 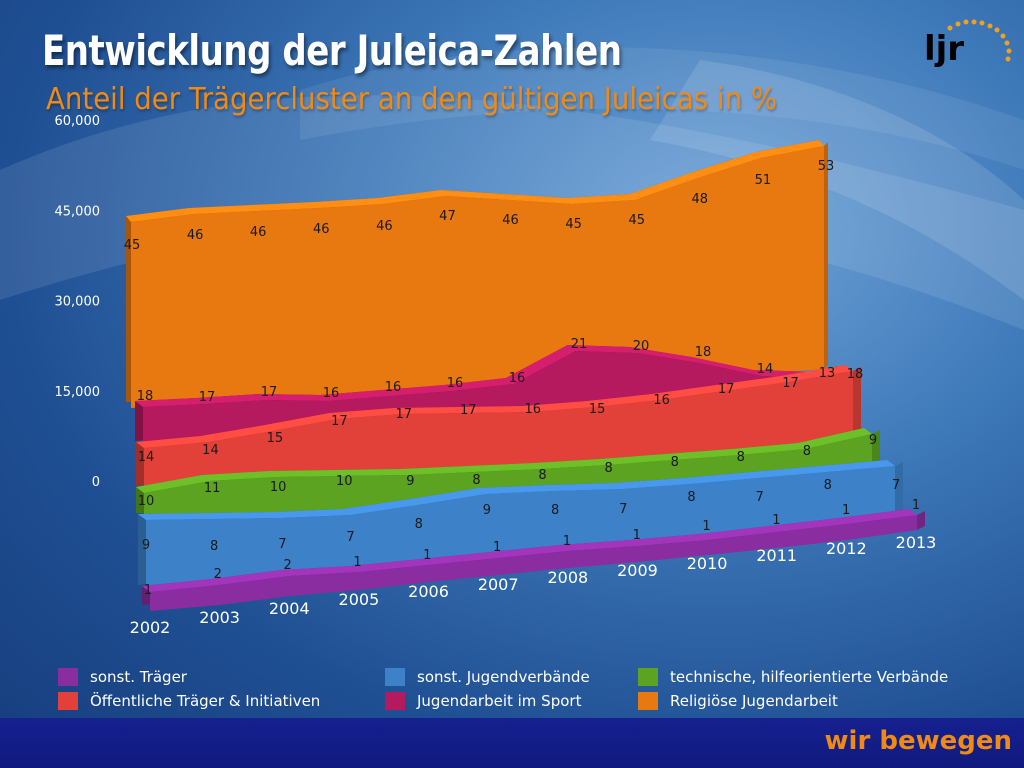 What do you see at coordinates (428, 591) in the screenshot?
I see `x-tick-label: 2006` at bounding box center [428, 591].